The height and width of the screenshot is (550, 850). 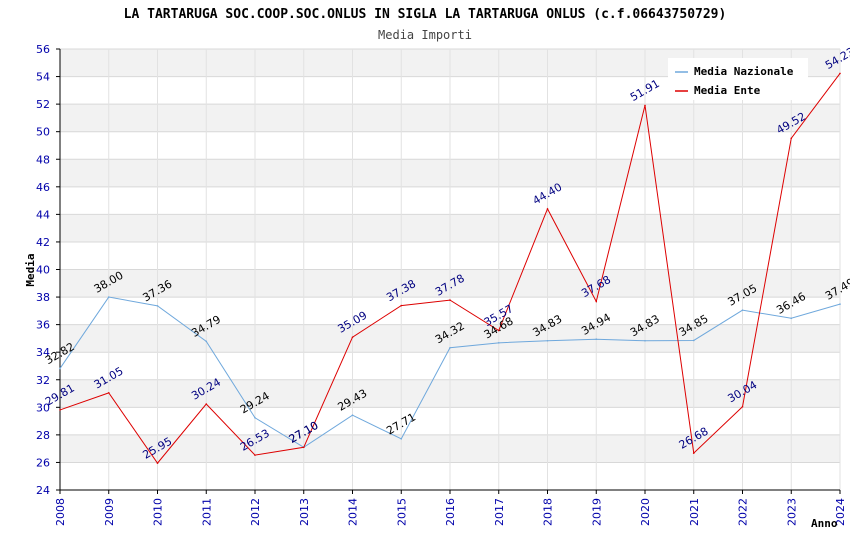 What do you see at coordinates (43, 325) in the screenshot?
I see `y-tick-label: 36` at bounding box center [43, 325].